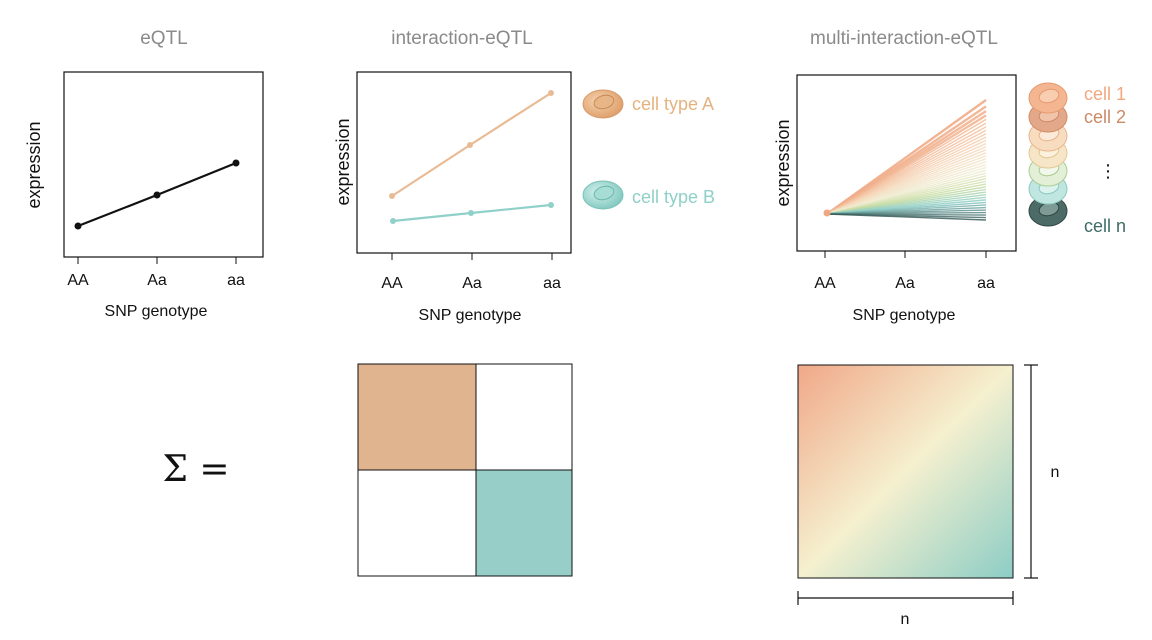 The height and width of the screenshot is (640, 1152). Describe the element at coordinates (78, 280) in the screenshot. I see `eqtl-tick-label: AA` at that location.